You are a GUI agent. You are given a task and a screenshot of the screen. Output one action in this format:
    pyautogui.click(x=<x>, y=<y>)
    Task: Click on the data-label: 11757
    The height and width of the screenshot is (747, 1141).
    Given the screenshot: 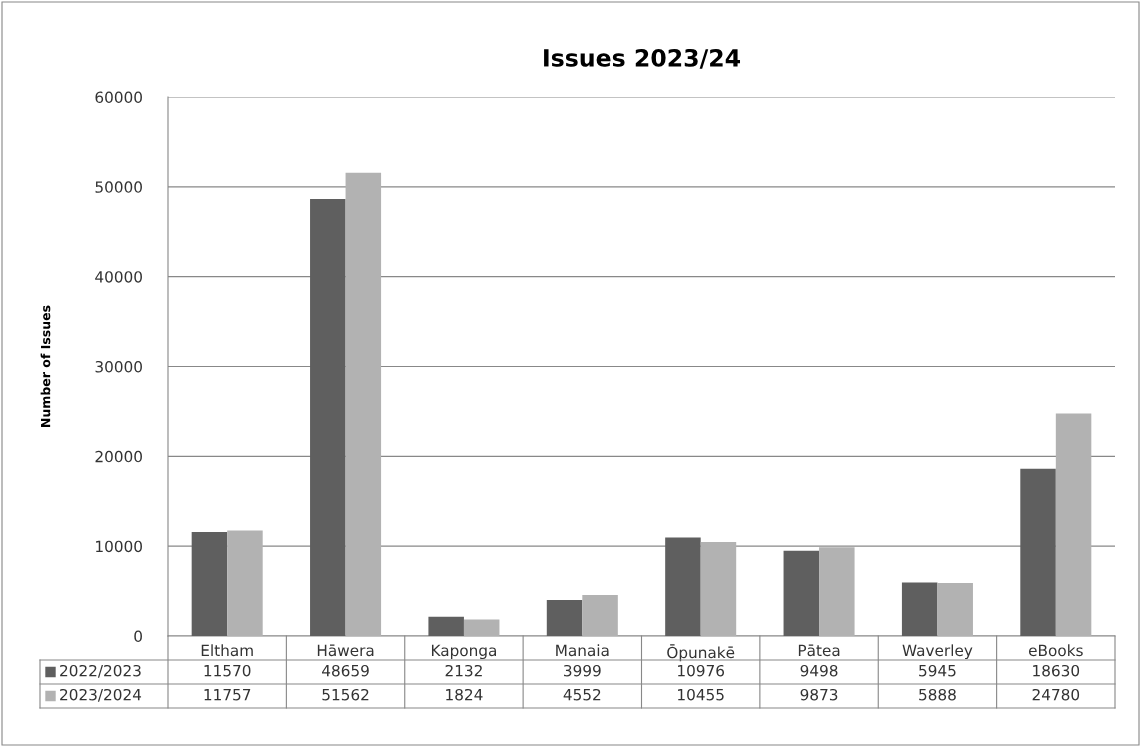 What is the action you would take?
    pyautogui.click(x=227, y=695)
    